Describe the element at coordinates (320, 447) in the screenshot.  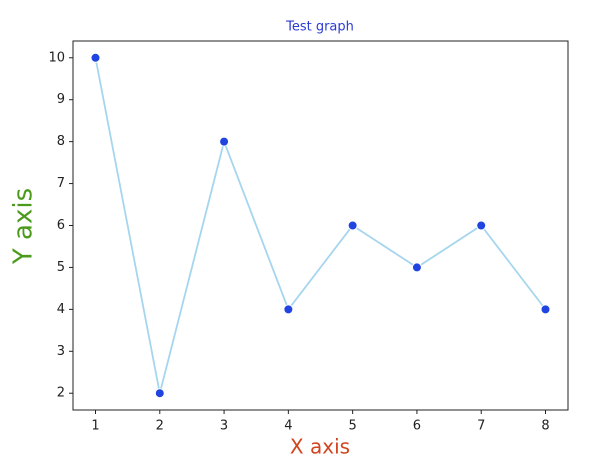
I see `x-axis-label: X axis` at that location.